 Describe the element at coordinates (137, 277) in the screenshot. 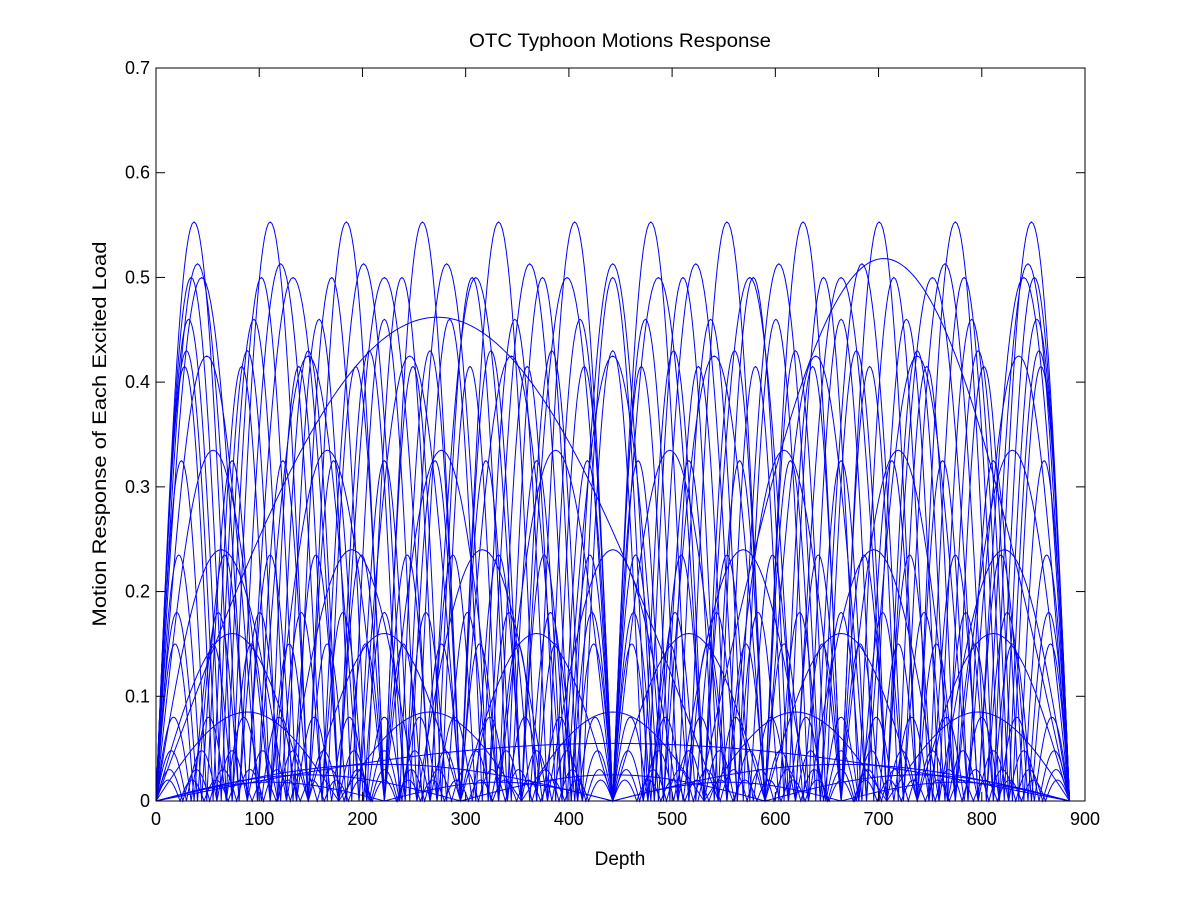

I see `y-tick-label: 0.5` at that location.